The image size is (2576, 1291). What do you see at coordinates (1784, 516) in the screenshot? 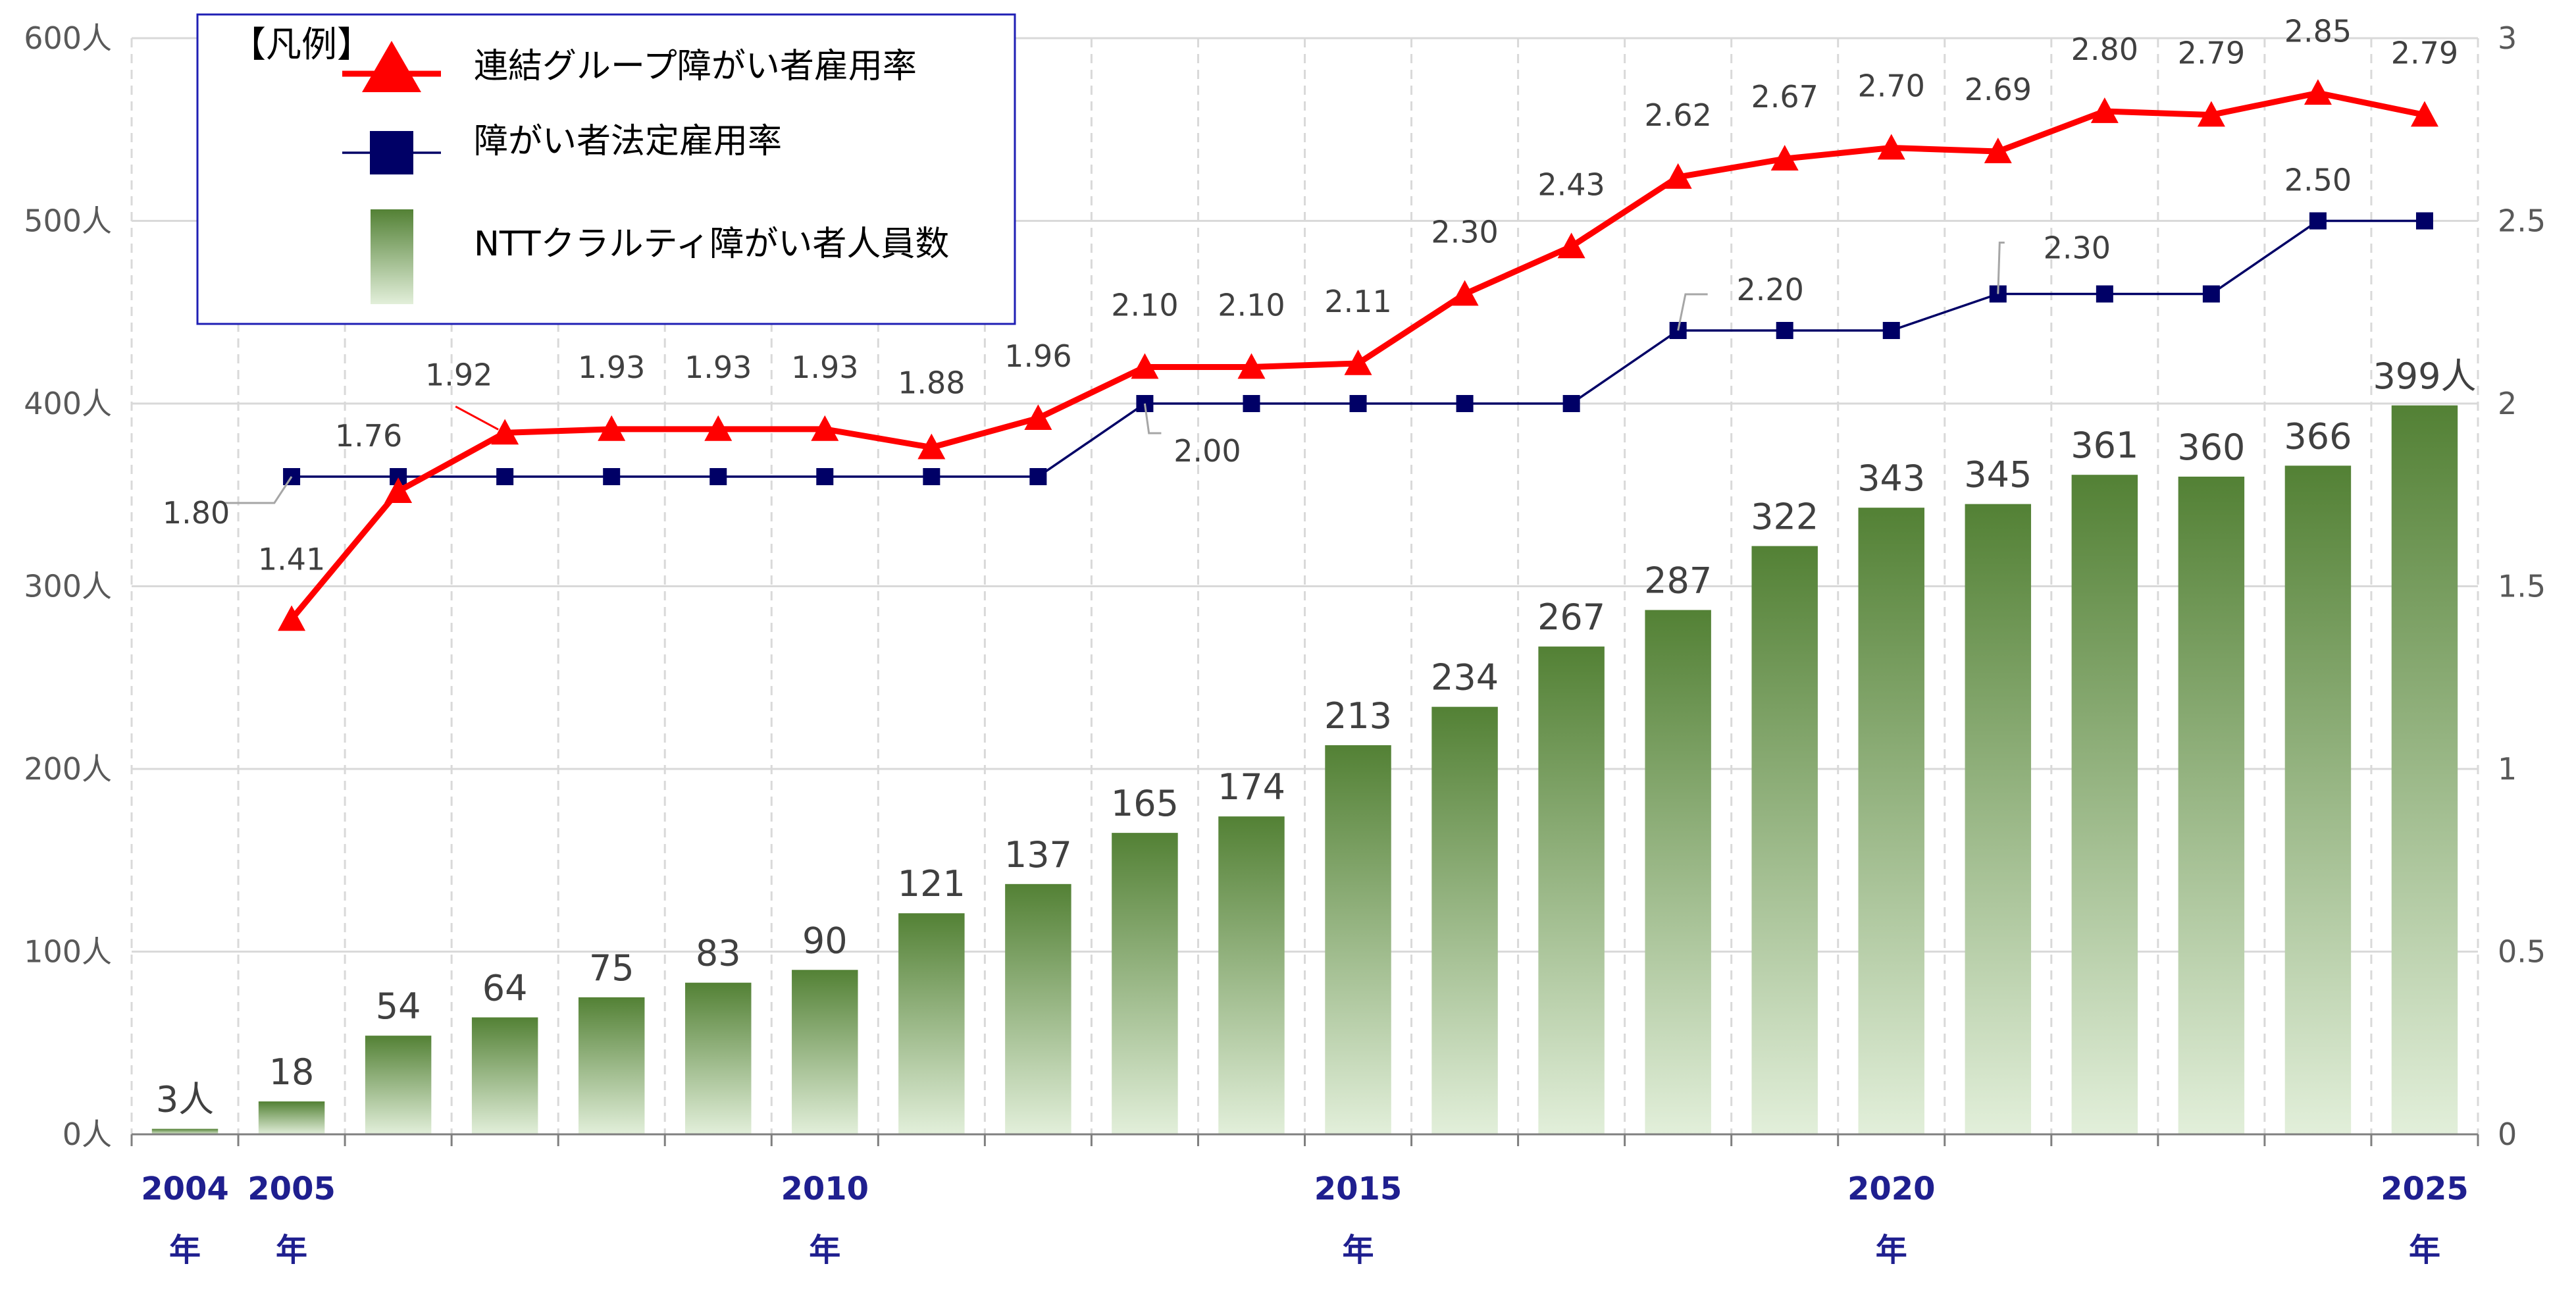
I see `bar-label: 322` at bounding box center [1784, 516].